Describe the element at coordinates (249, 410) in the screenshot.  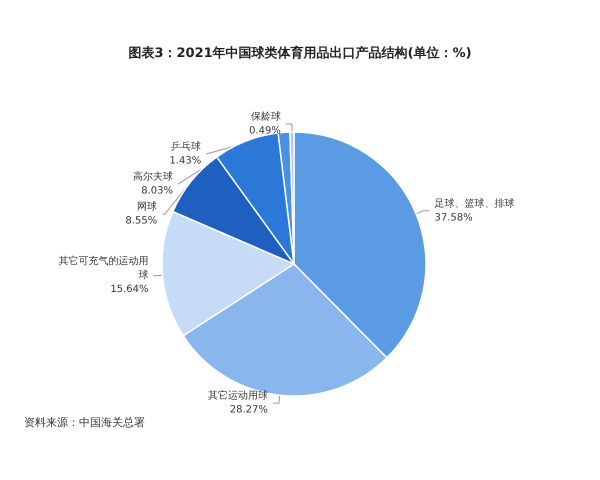
I see `data-label: 28.27%` at that location.